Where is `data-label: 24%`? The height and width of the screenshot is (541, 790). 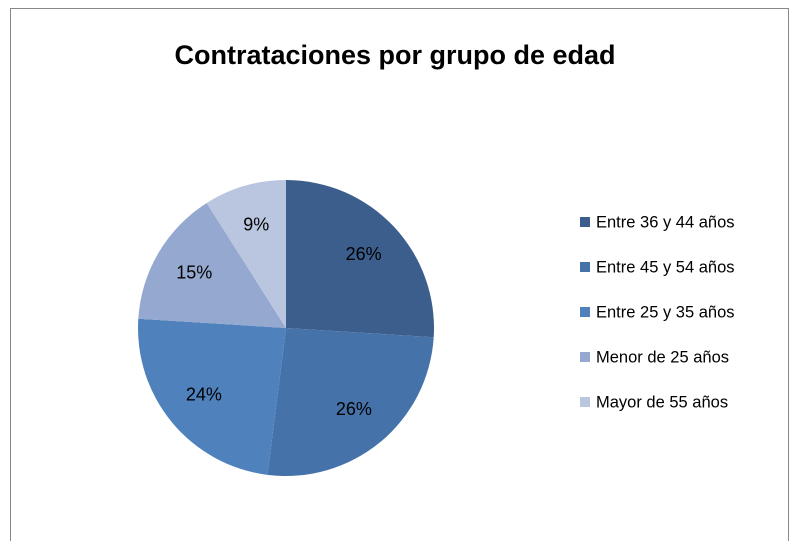 data-label: 24% is located at coordinates (204, 395).